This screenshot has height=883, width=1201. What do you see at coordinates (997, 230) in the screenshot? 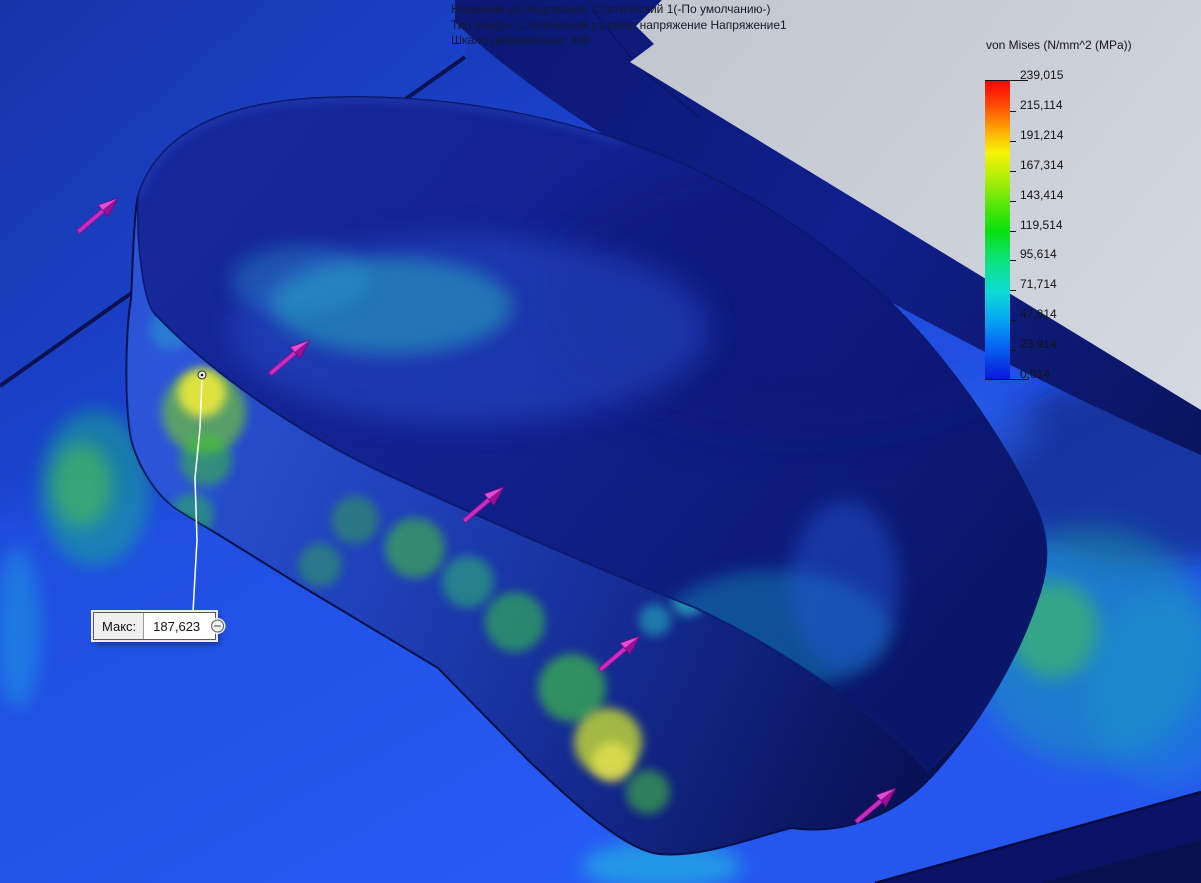
I see `legend-colorbar` at bounding box center [997, 230].